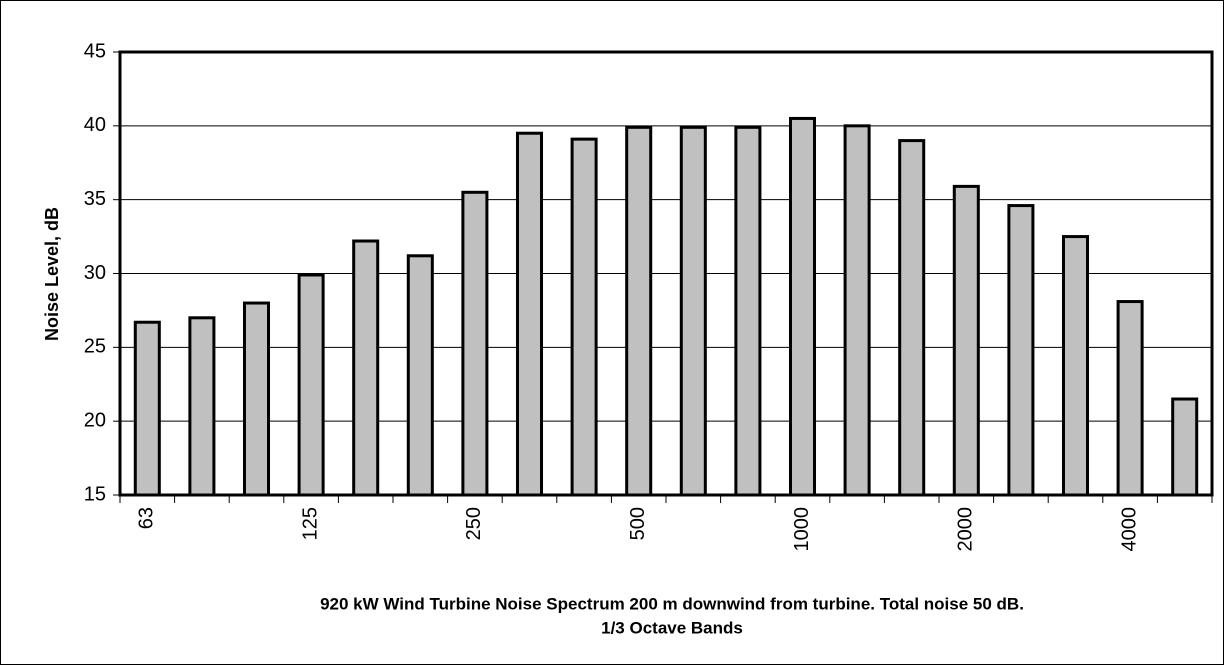  What do you see at coordinates (95, 494) in the screenshot?
I see `y-tick-label: 15` at bounding box center [95, 494].